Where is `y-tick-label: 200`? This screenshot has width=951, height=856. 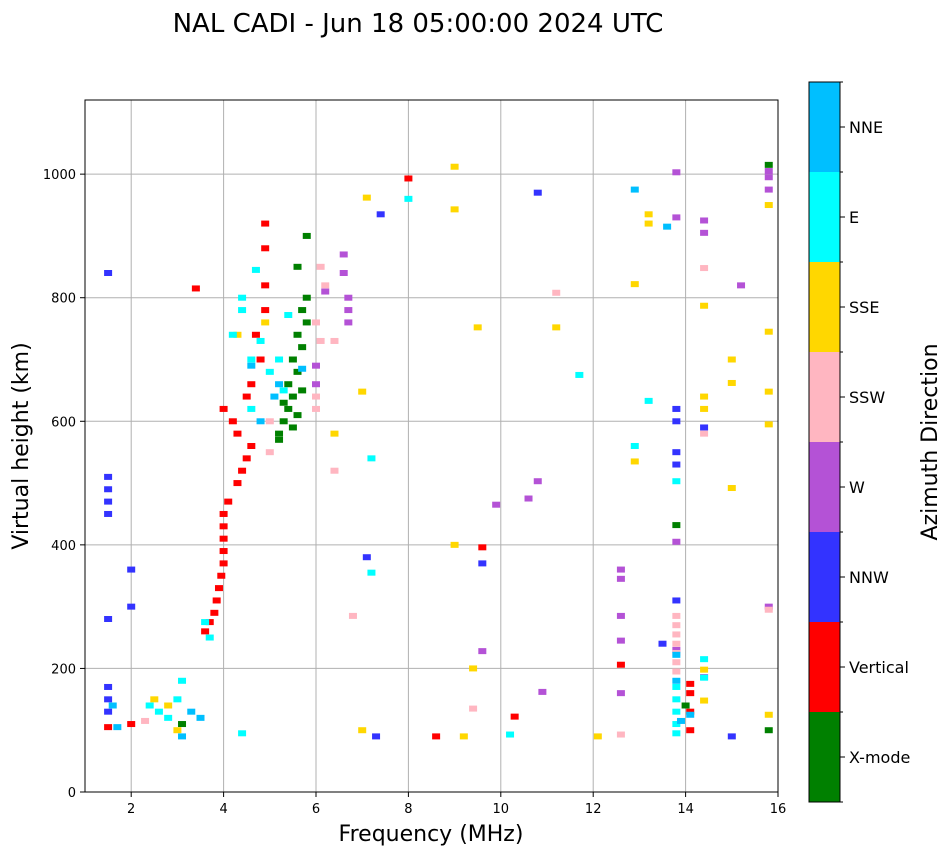
y-tick-label: 200 is located at coordinates (63, 669).